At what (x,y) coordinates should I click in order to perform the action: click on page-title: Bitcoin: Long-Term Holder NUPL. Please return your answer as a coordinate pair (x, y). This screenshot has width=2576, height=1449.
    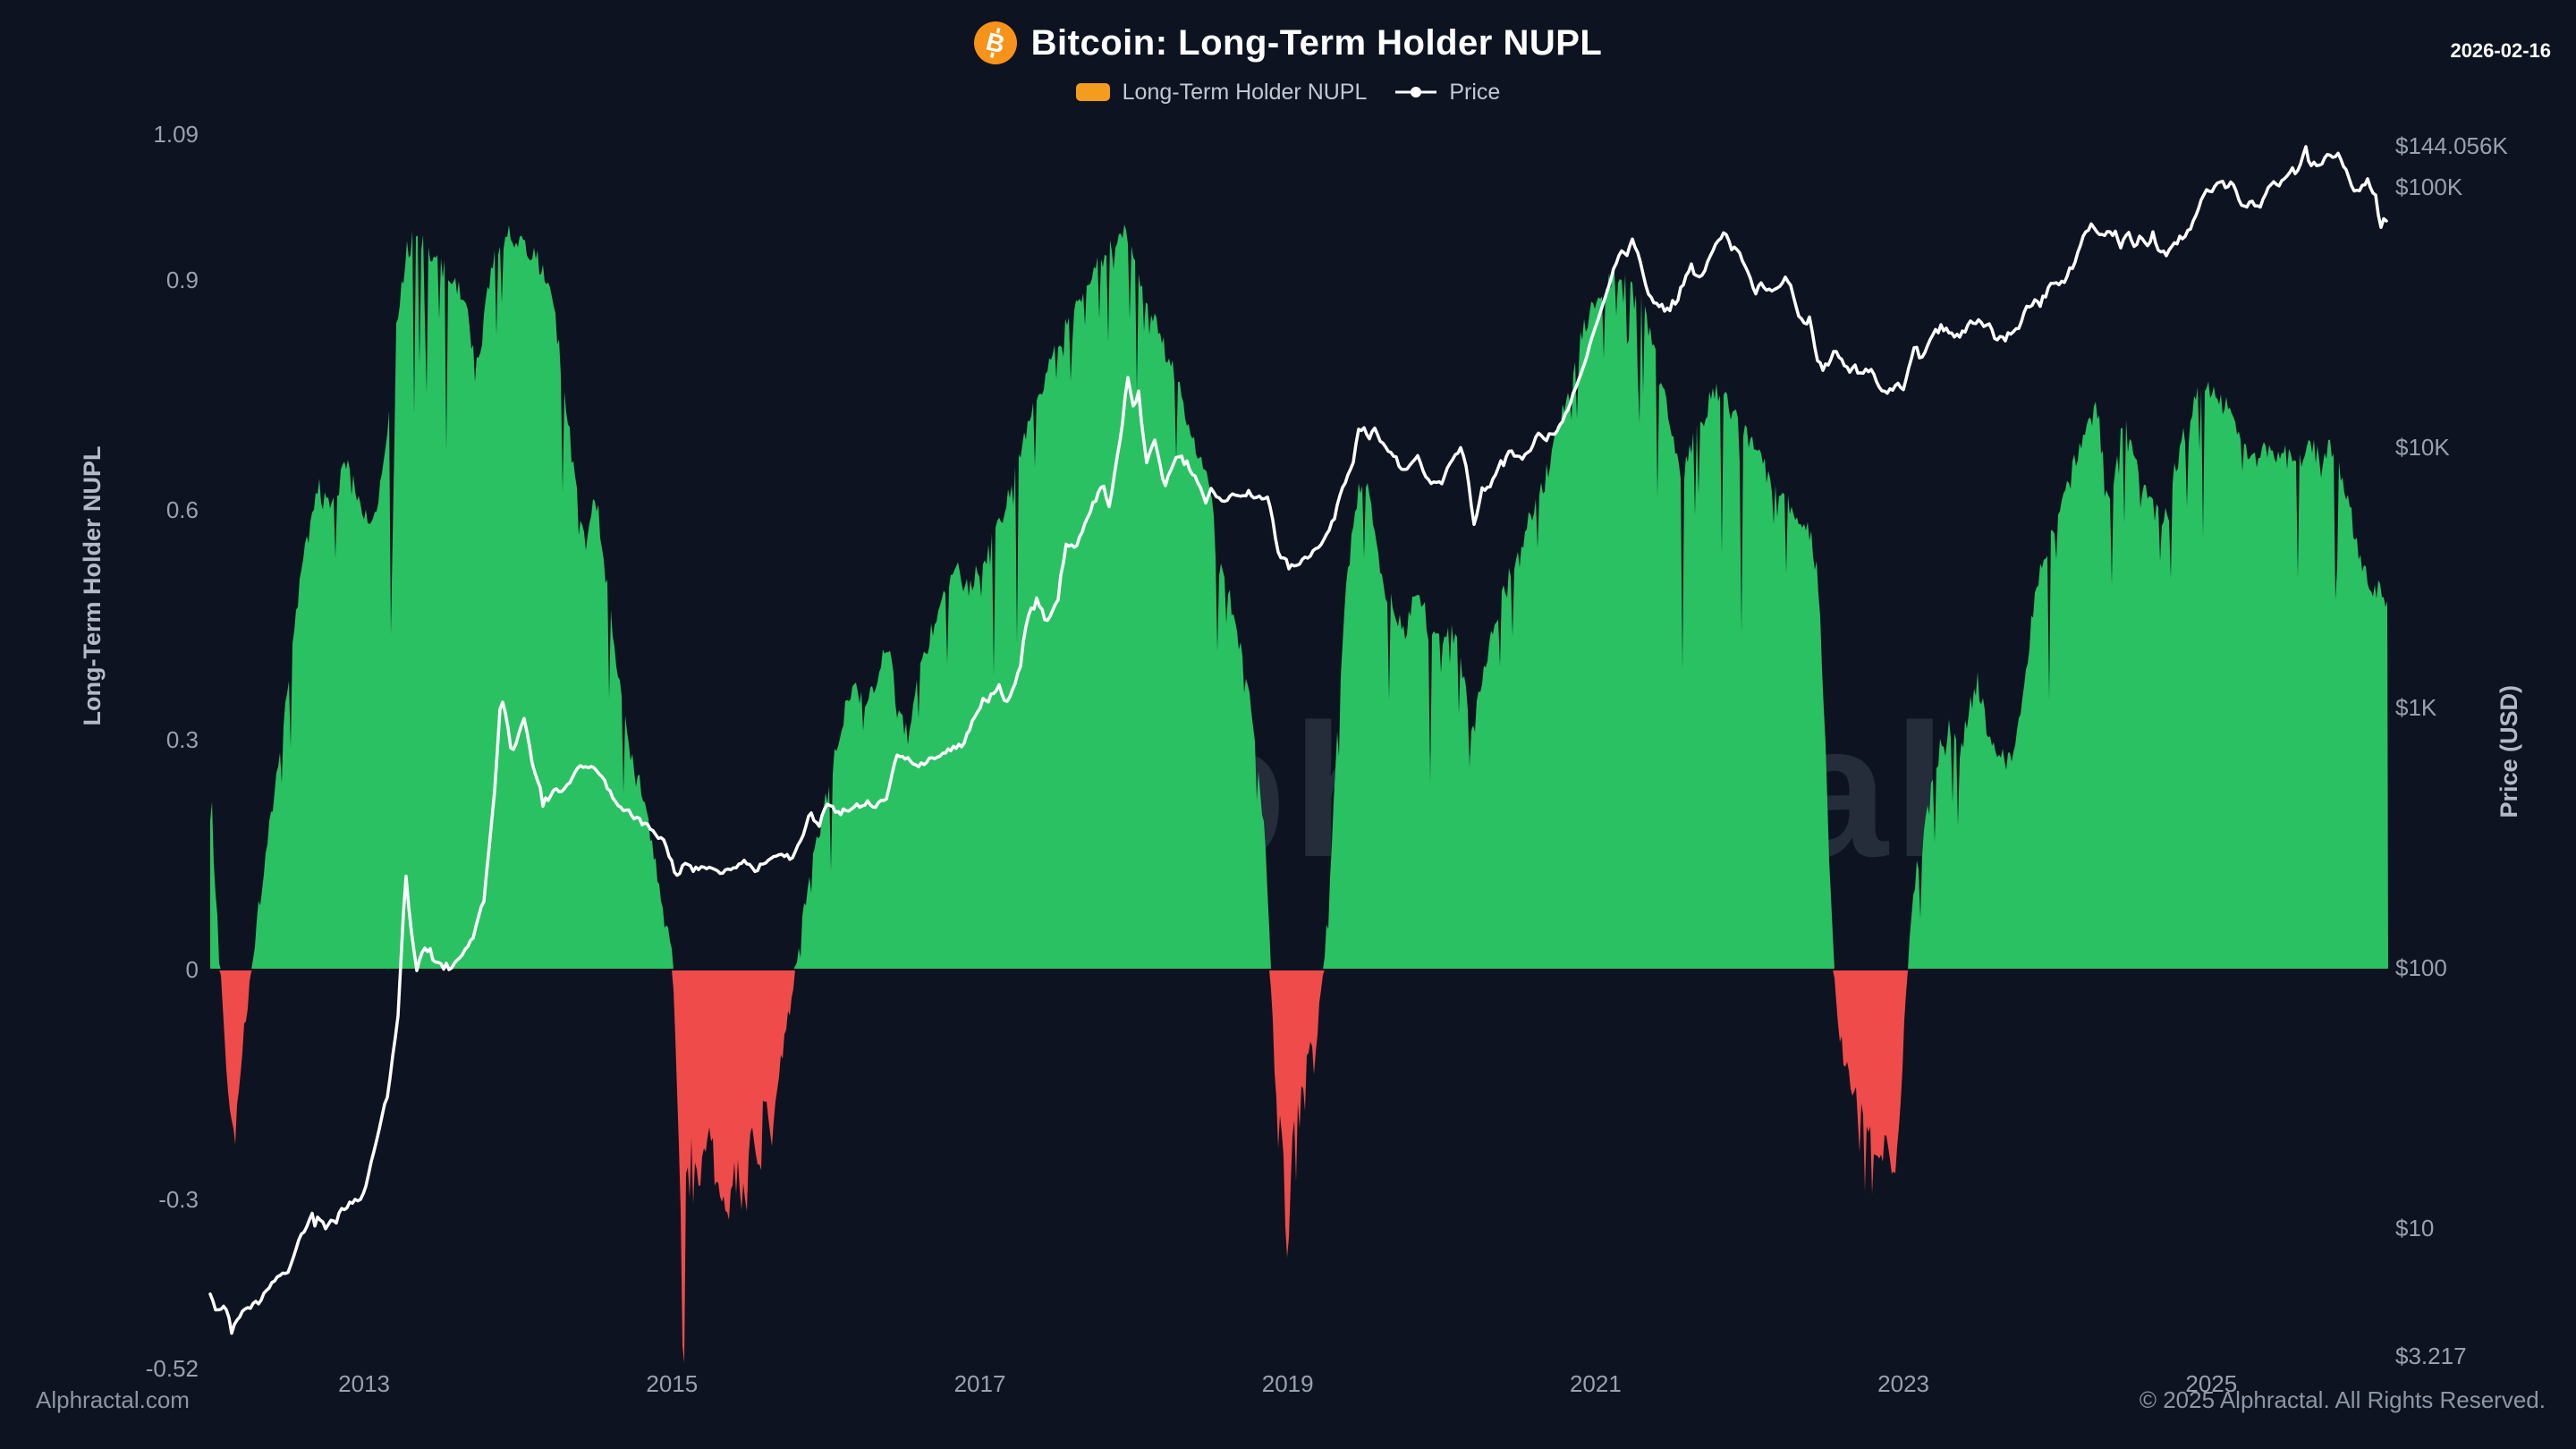
    Looking at the image, I should click on (1316, 42).